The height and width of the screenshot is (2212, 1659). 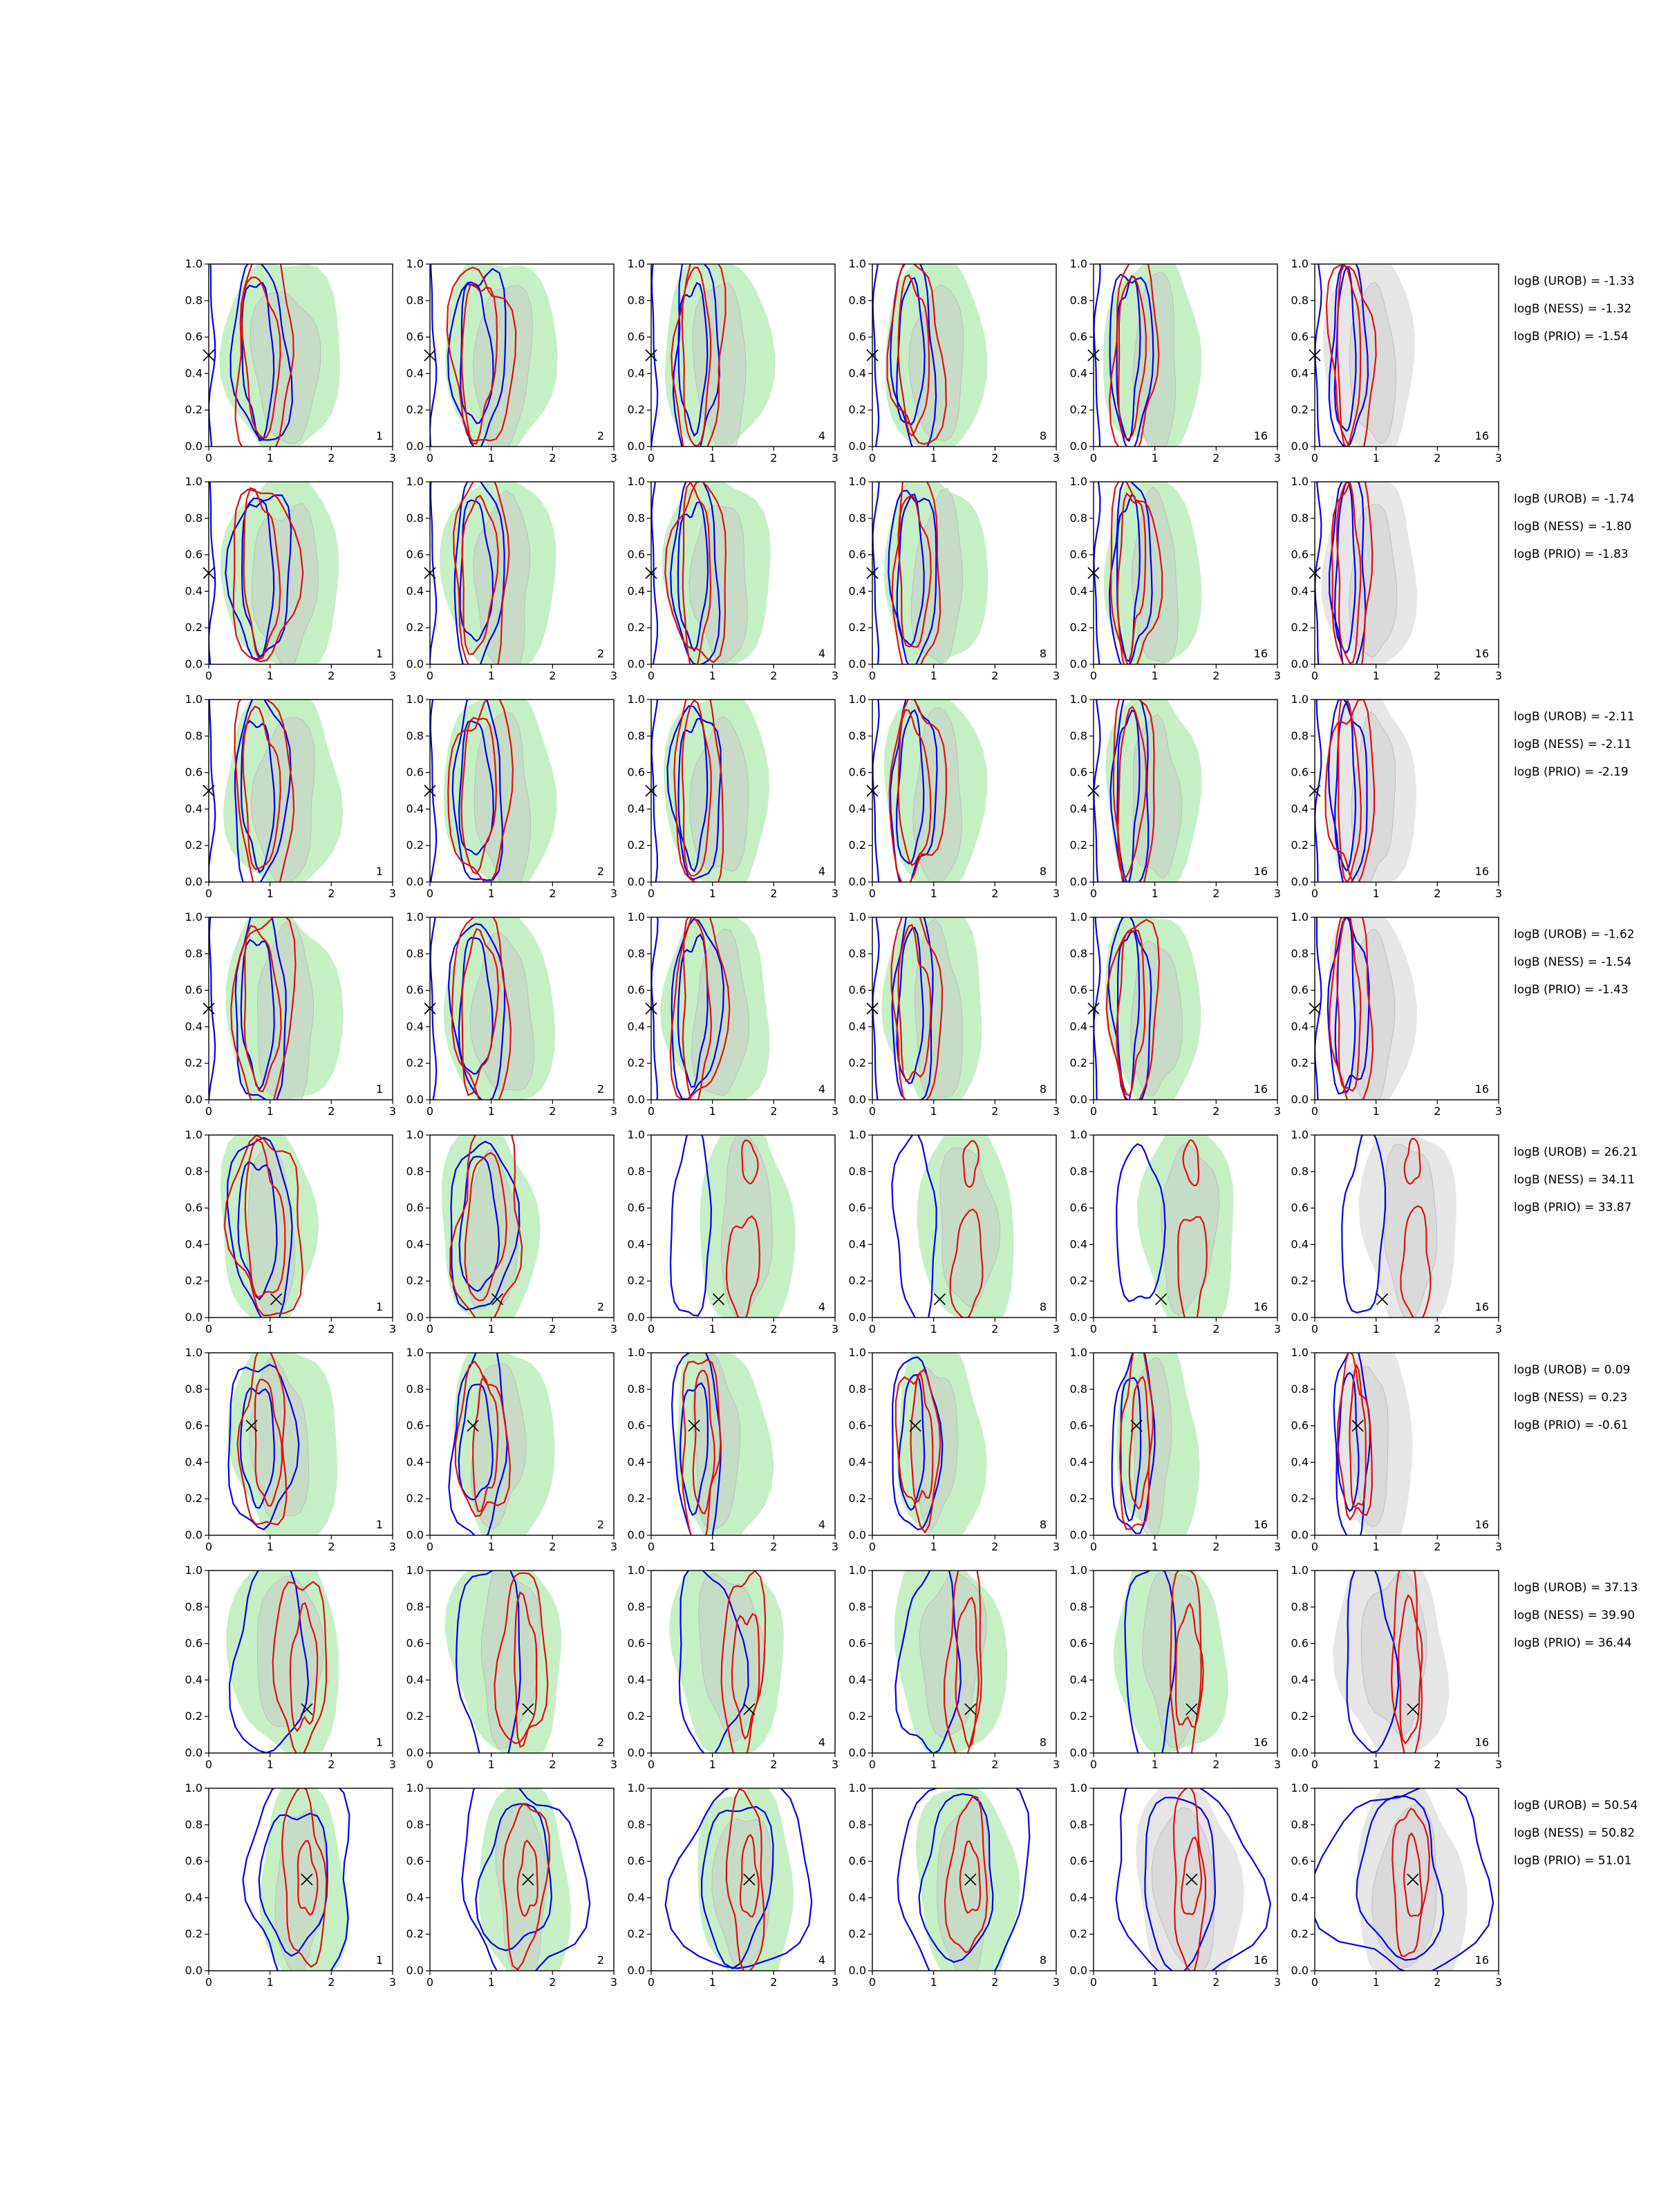 I want to click on logb-prio-row-5: logB (PRIO) = 33.87, so click(x=1572, y=1208).